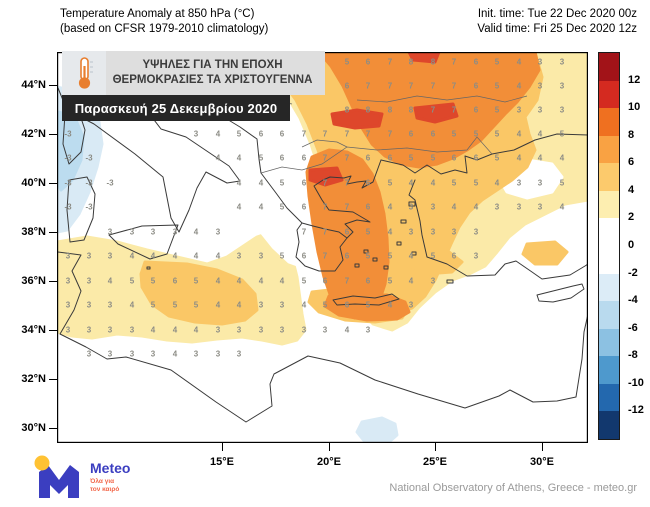 The width and height of the screenshot is (650, 507). Describe the element at coordinates (633, 272) in the screenshot. I see `colorbar-label: -2` at that location.